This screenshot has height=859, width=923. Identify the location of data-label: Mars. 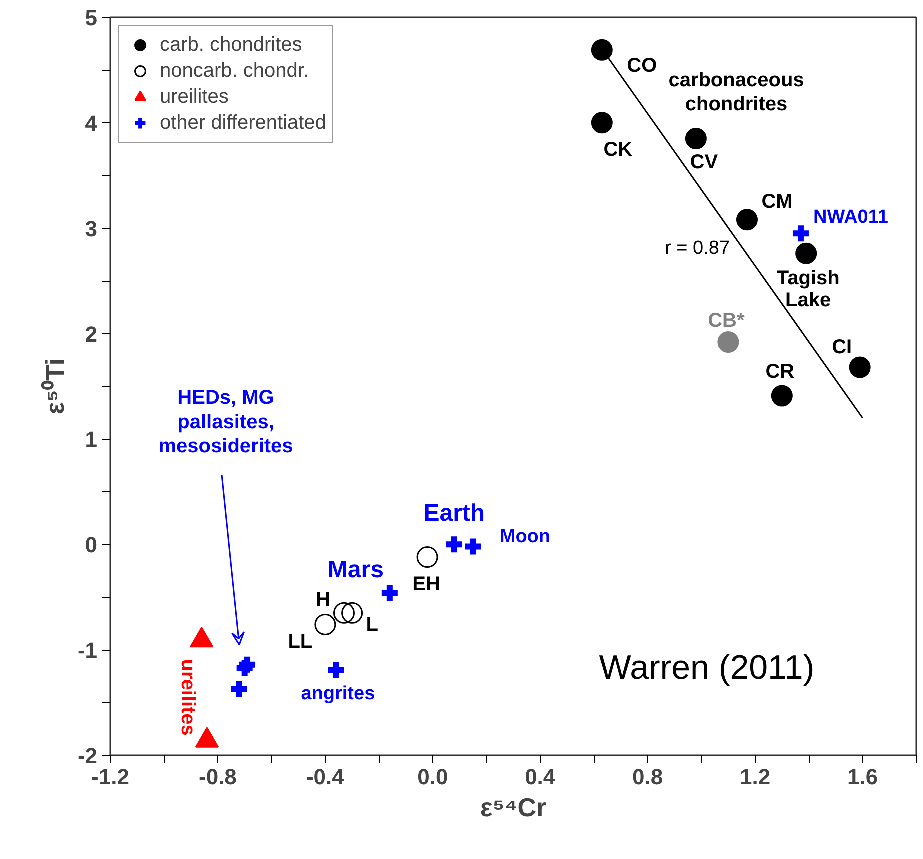
(356, 570).